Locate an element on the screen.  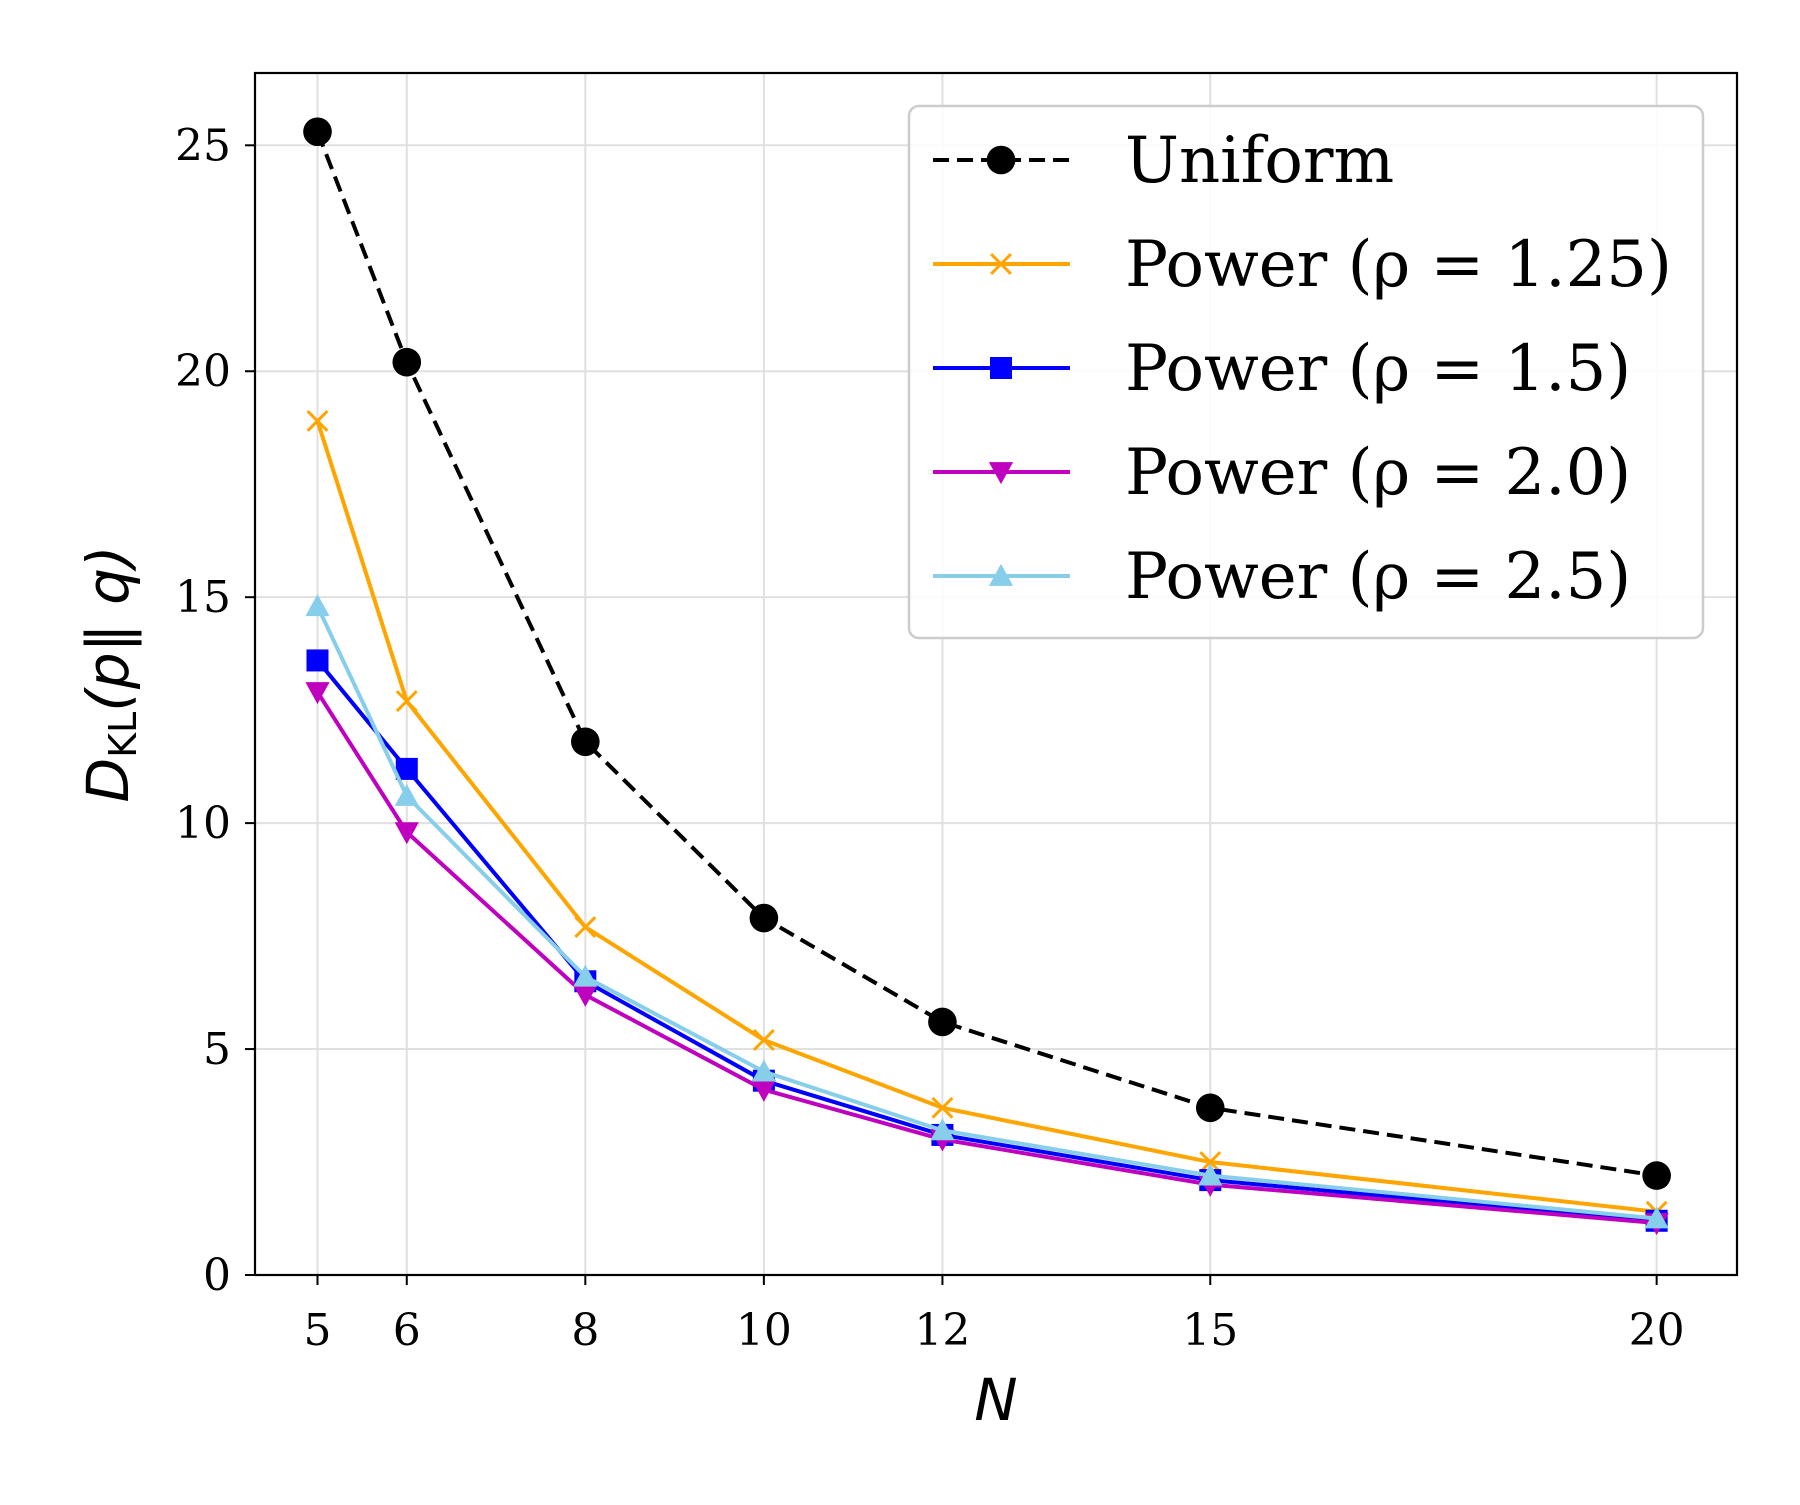
y-axis-ticks: 0 5 10 15 20 25 is located at coordinates (215, 710).